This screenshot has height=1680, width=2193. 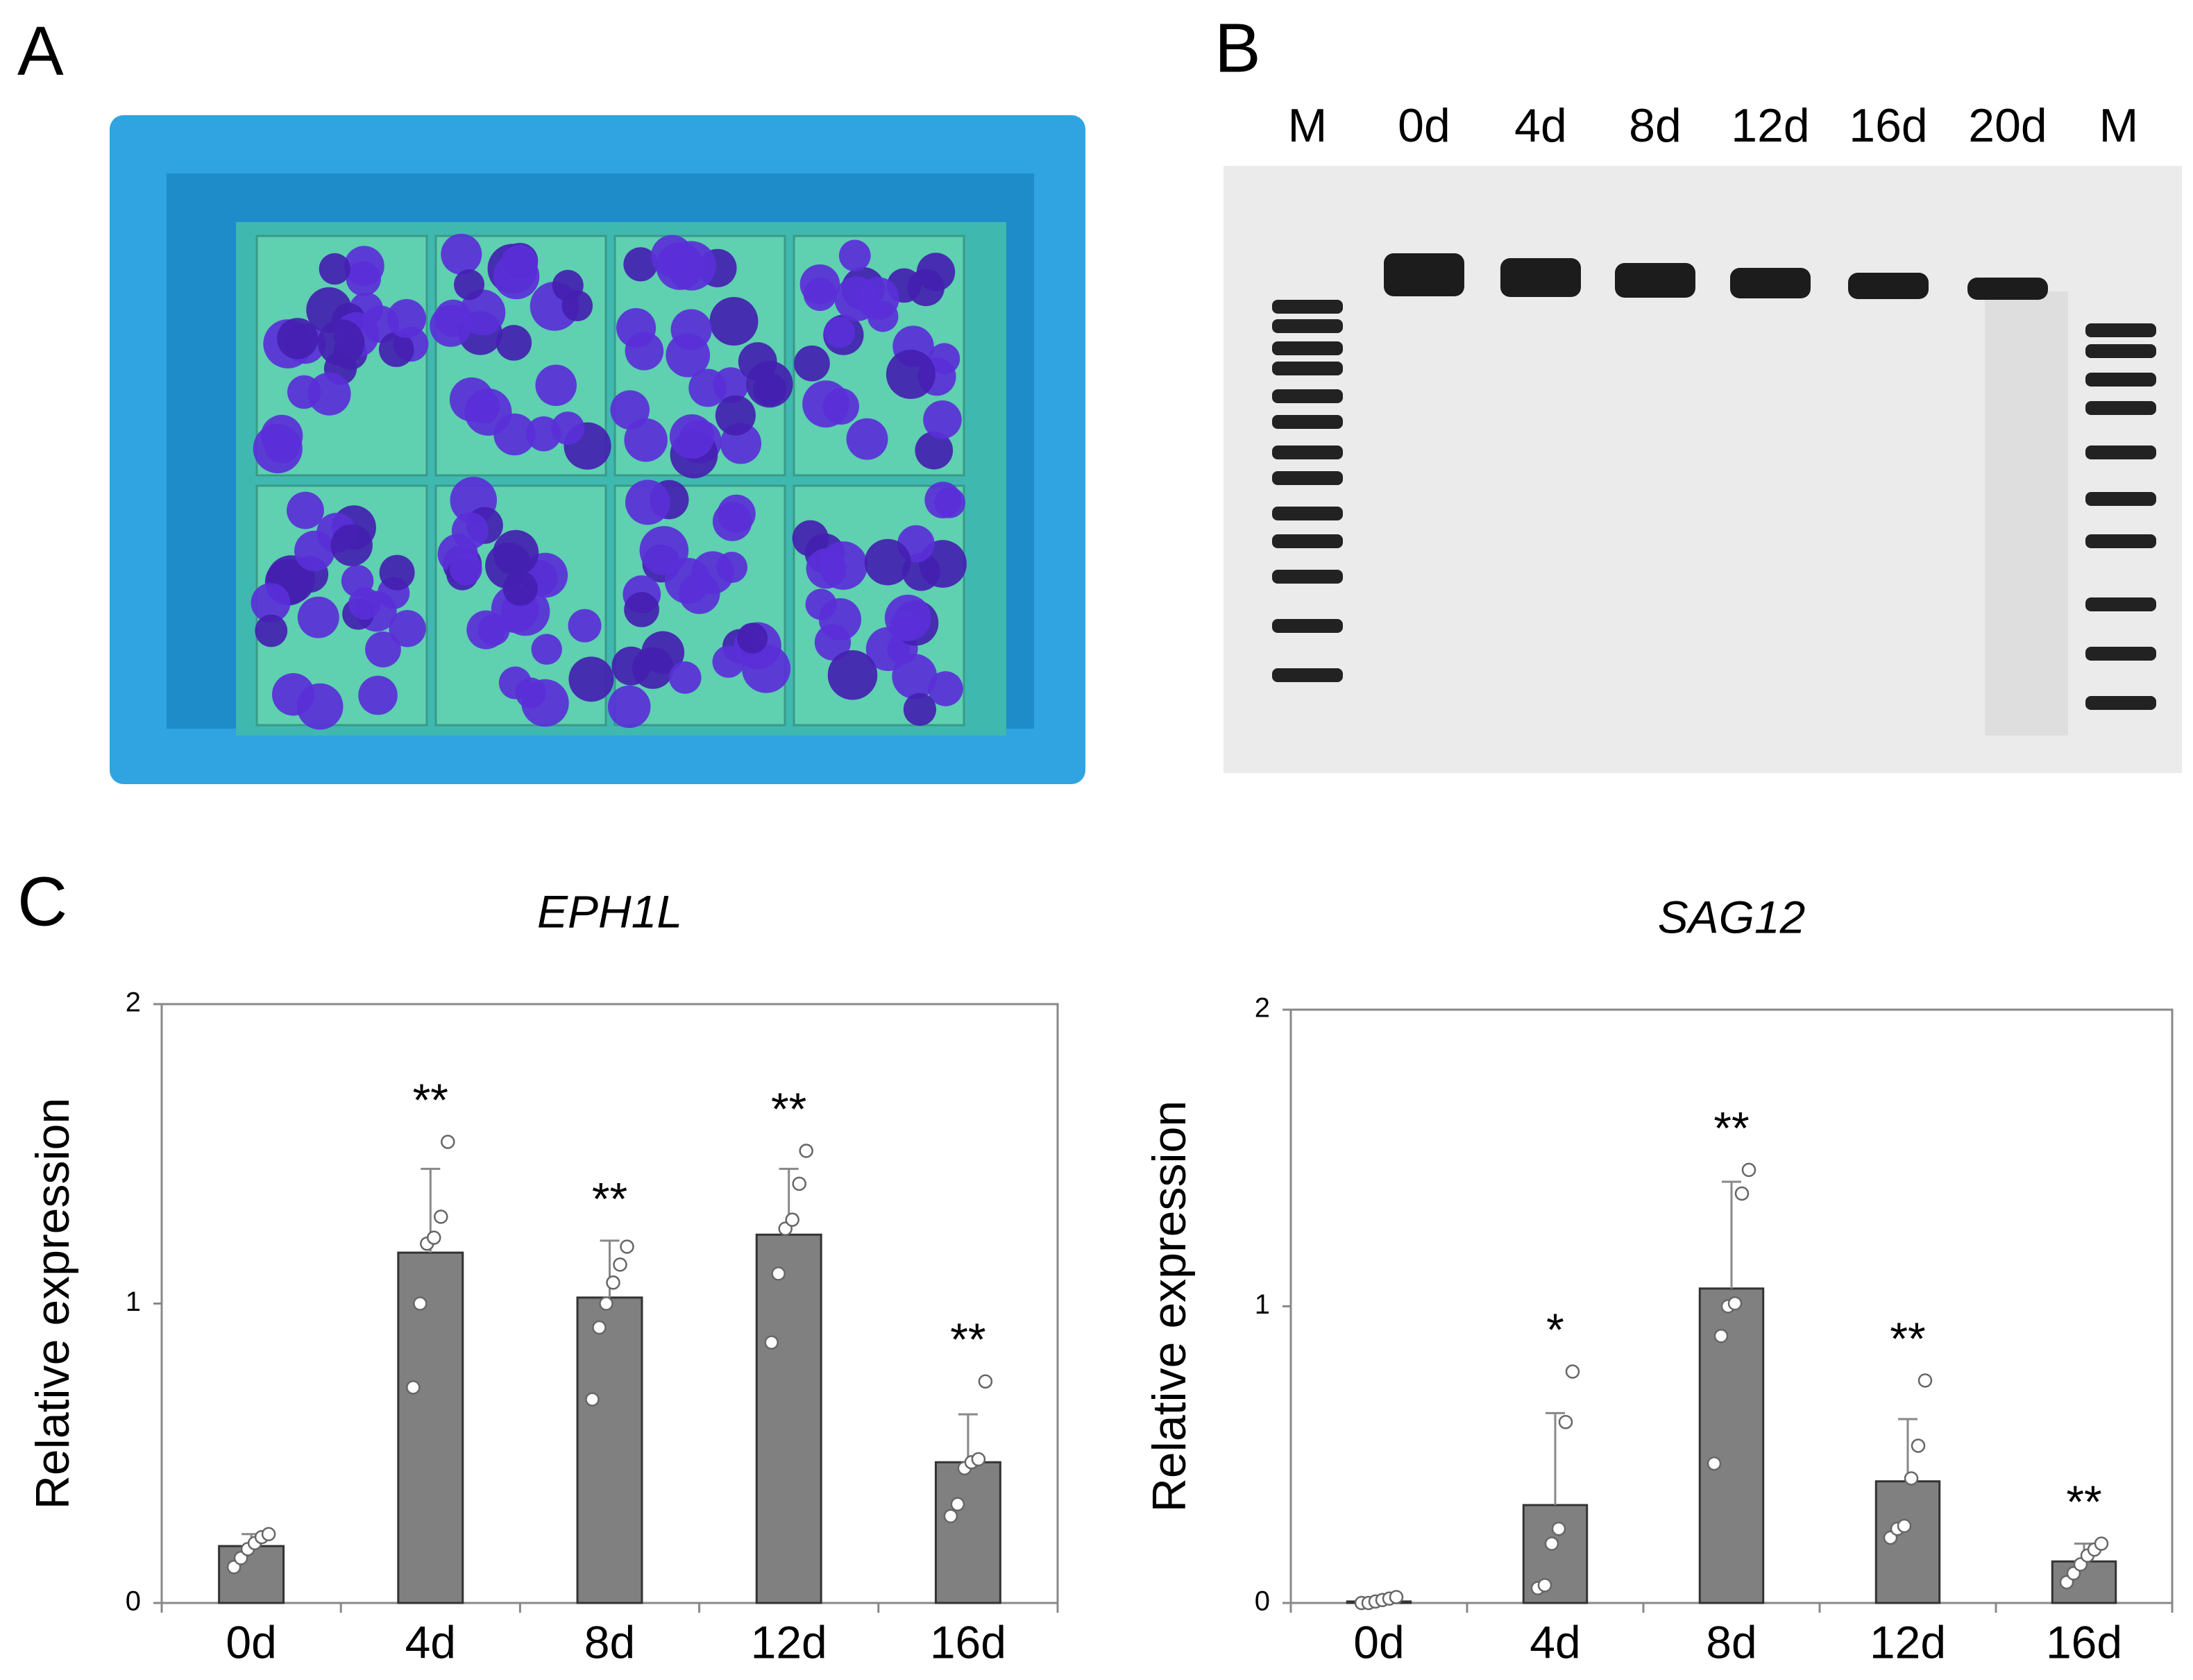 I want to click on x-tick-label: 8d, so click(x=1731, y=1642).